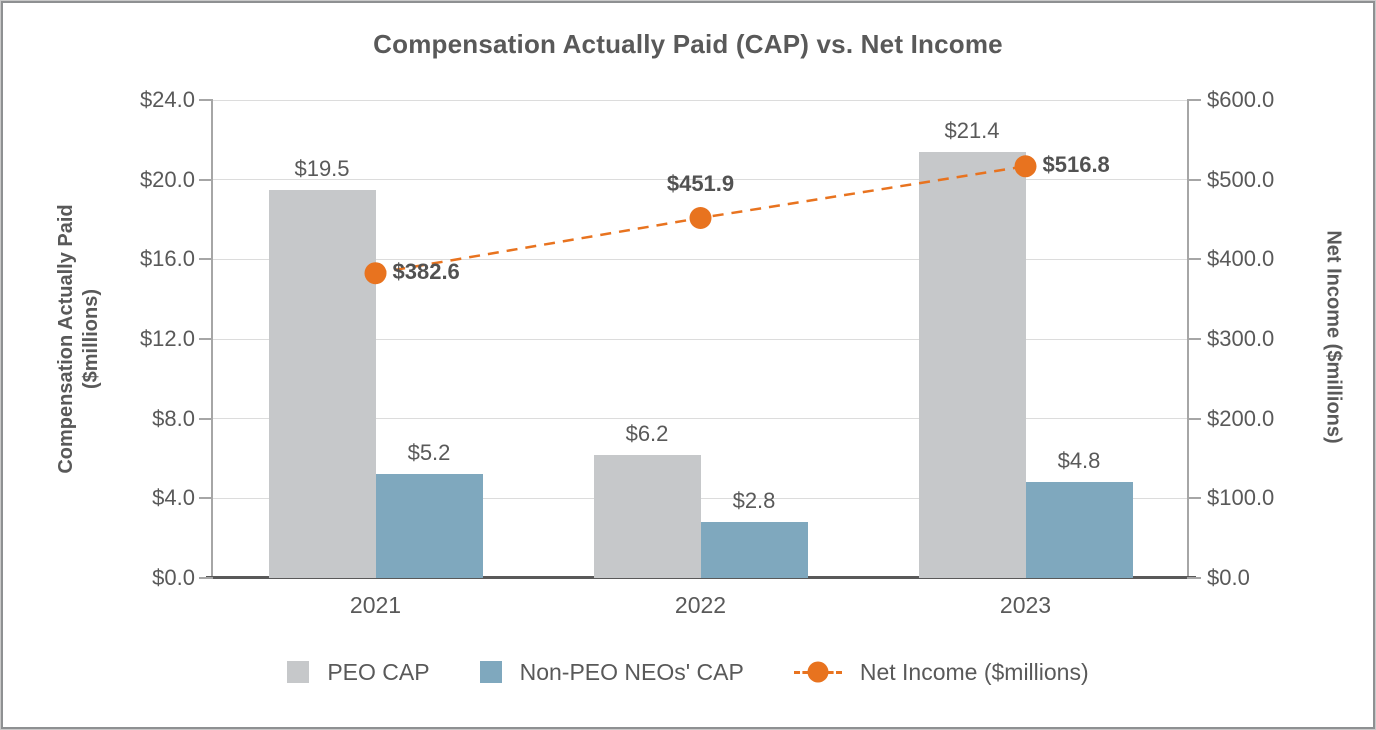  Describe the element at coordinates (167, 338) in the screenshot. I see `left-axis-tick-label: $12.0` at that location.